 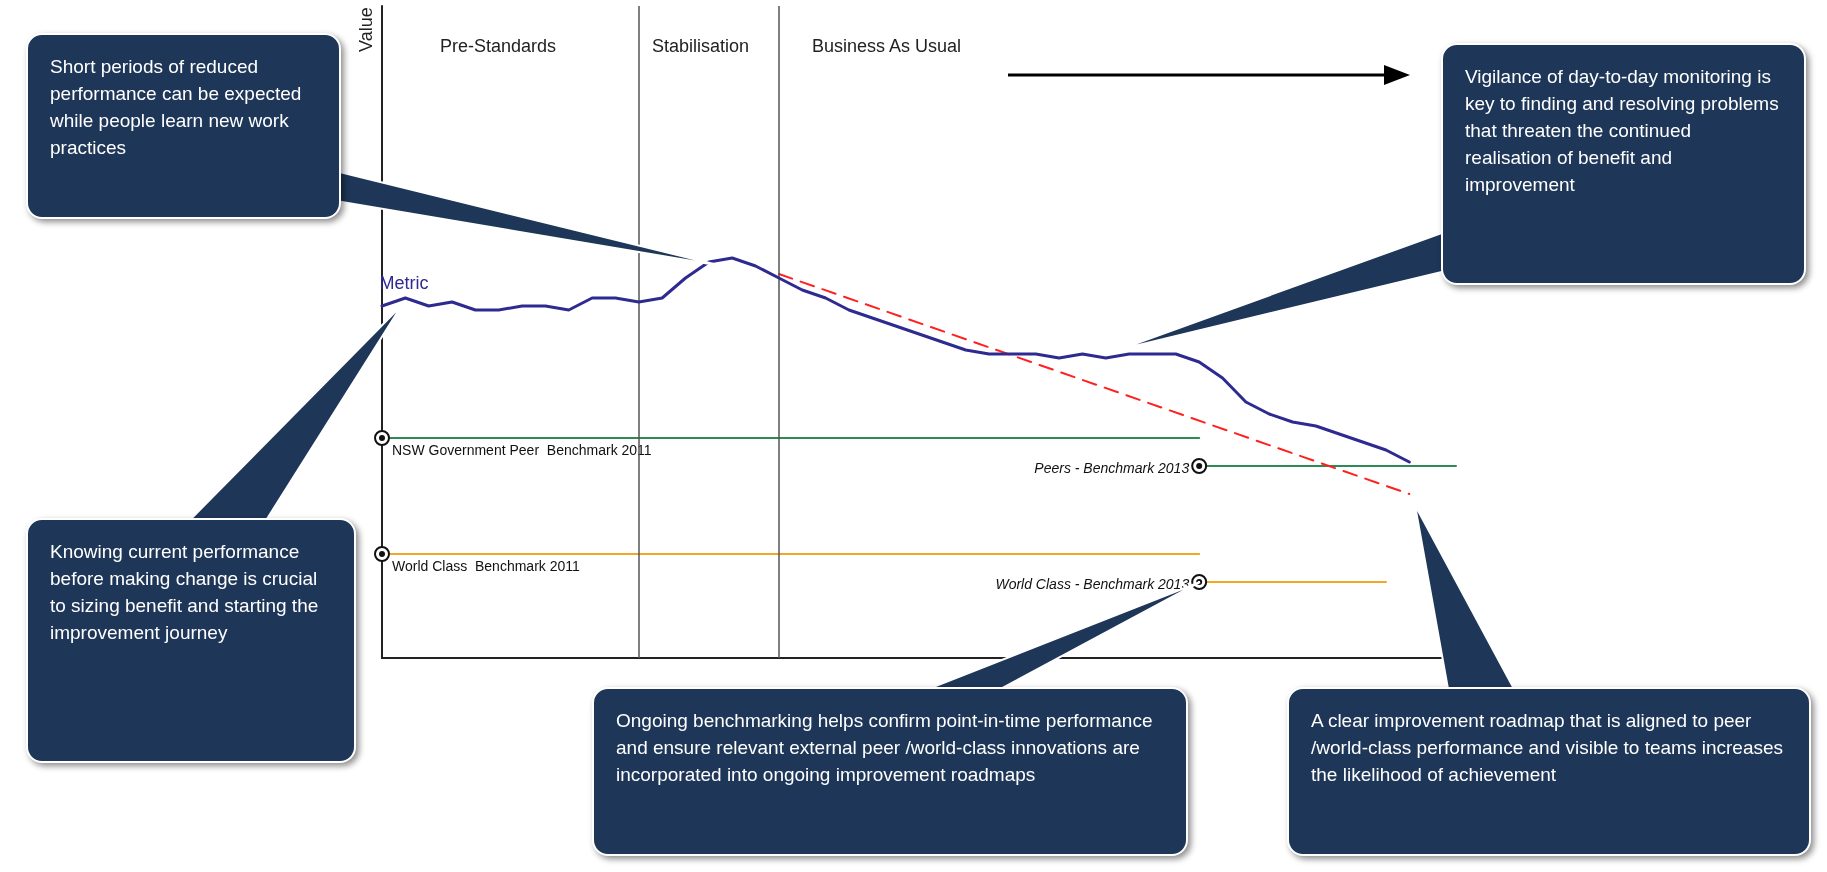 I want to click on text: Business As Usual, so click(x=887, y=46).